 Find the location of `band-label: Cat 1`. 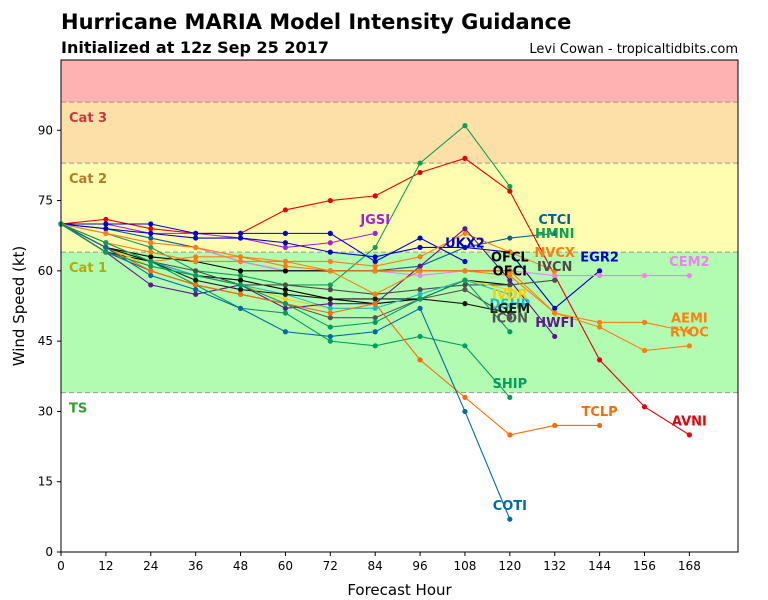

band-label: Cat 1 is located at coordinates (88, 268).